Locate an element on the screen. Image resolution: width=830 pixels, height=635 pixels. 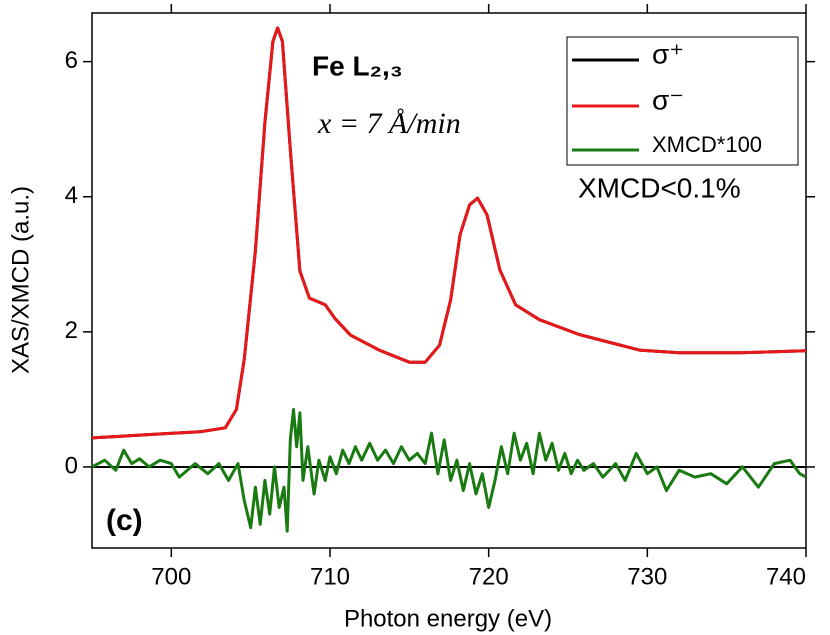
y-tick-label: 2 is located at coordinates (71, 330).